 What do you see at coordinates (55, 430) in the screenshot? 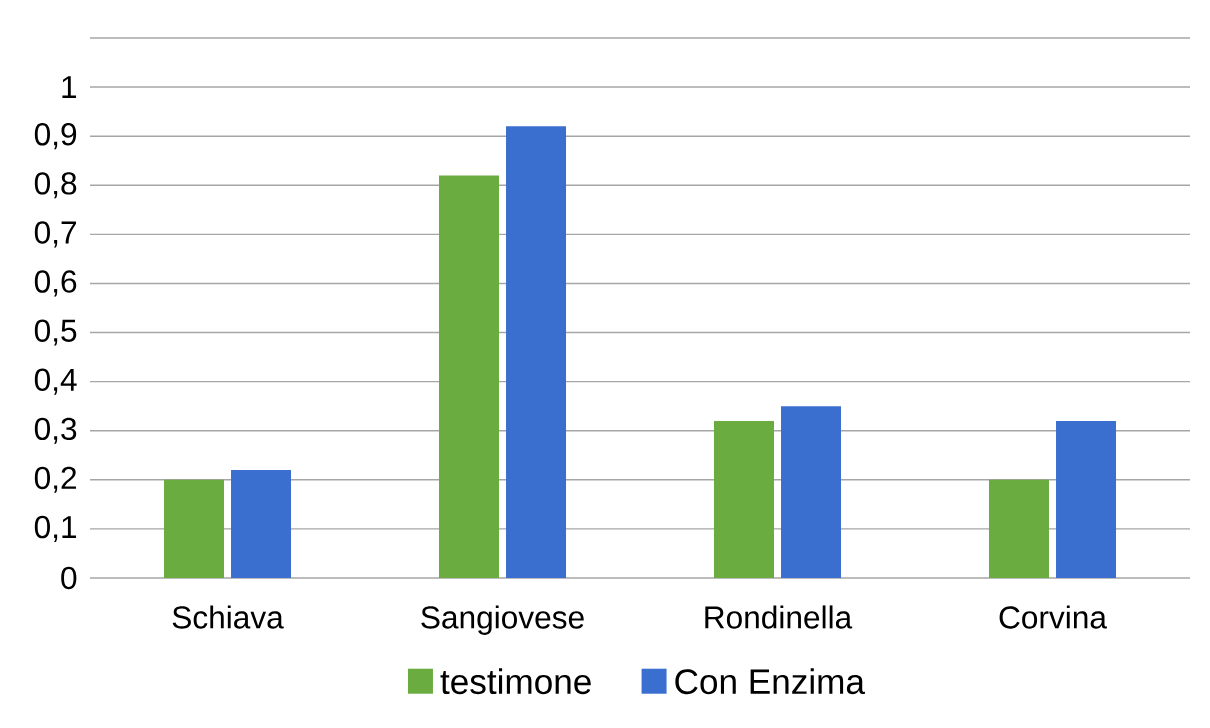
I see `y-tick-label: 0,3` at bounding box center [55, 430].